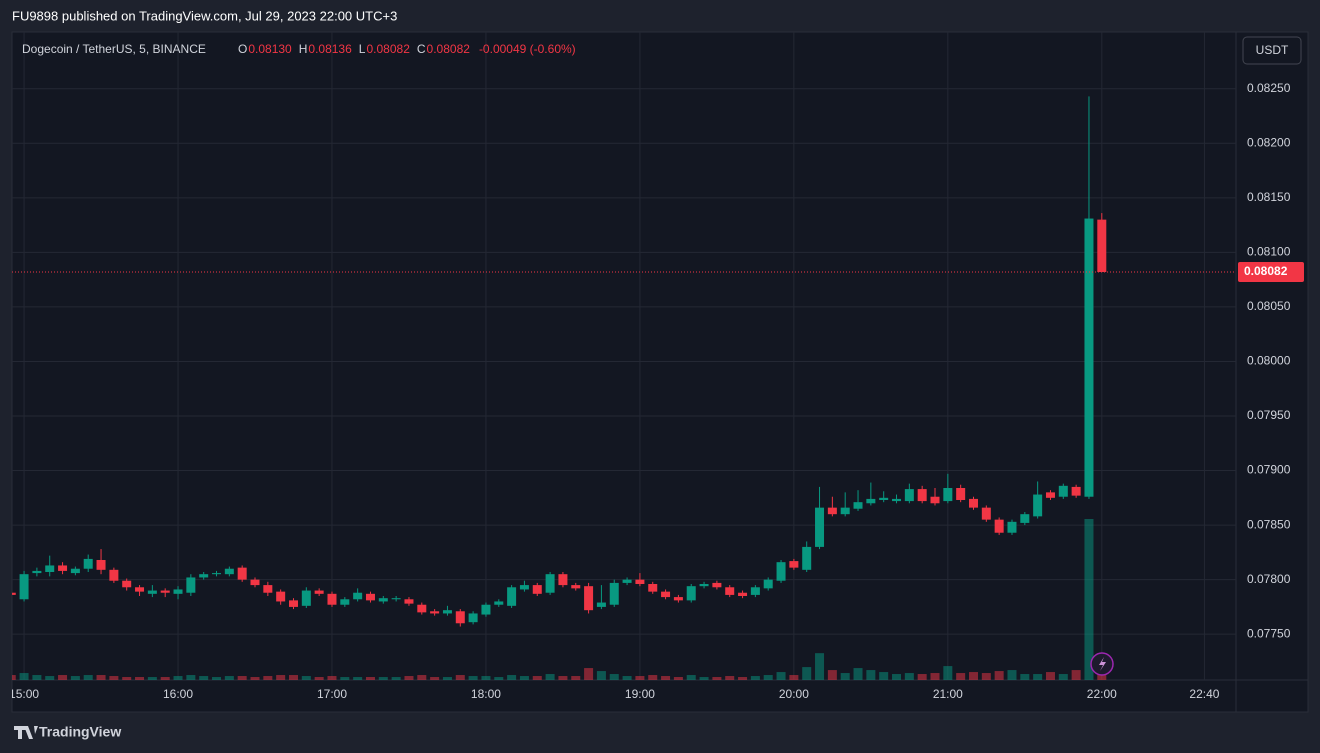  I want to click on y-tick-label: 0.08200, so click(1269, 142).